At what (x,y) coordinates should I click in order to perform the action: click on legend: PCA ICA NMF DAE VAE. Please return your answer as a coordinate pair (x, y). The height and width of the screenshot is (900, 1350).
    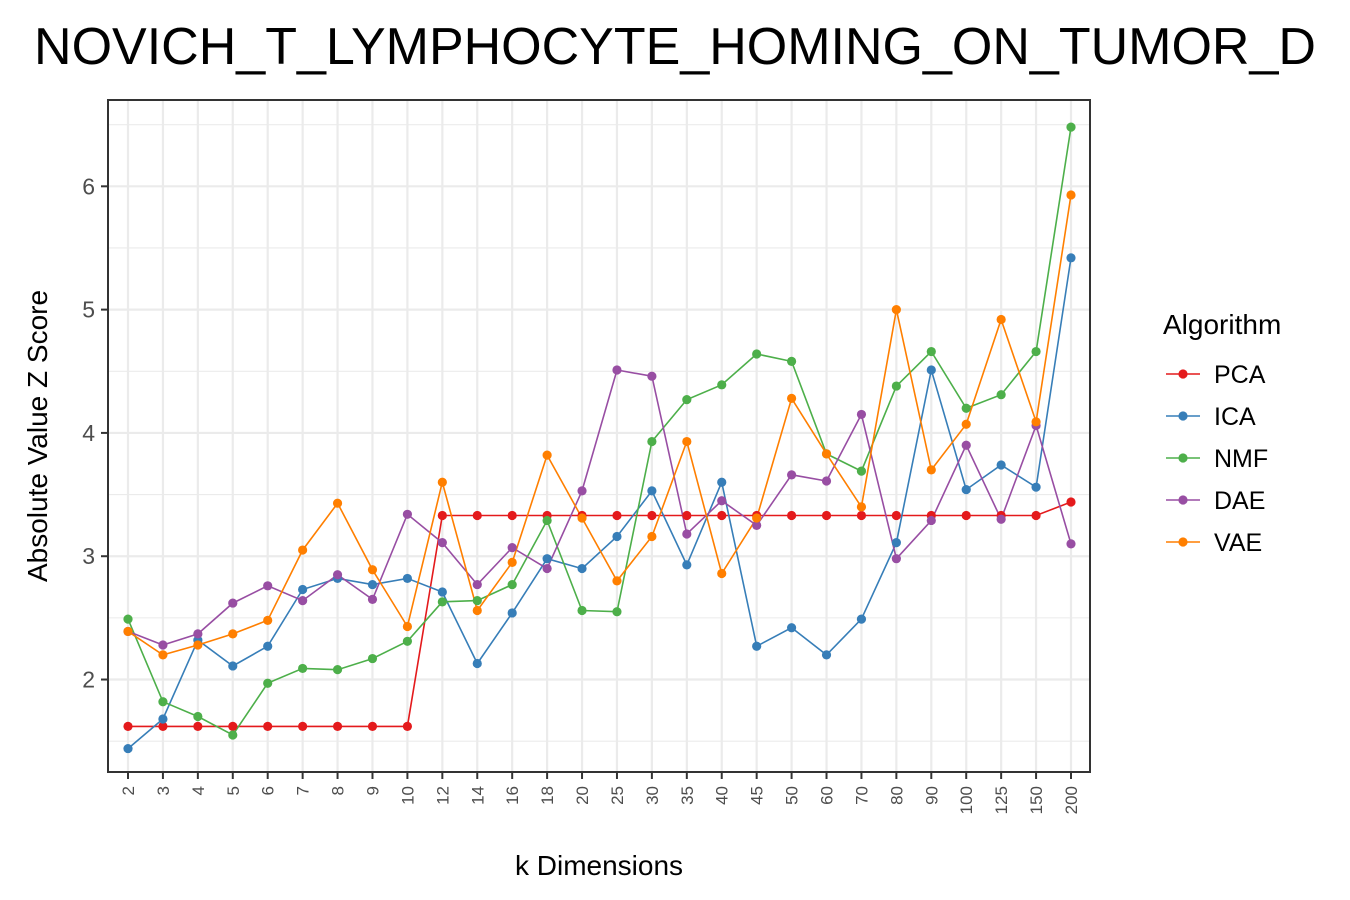
    Looking at the image, I should click on (1217, 459).